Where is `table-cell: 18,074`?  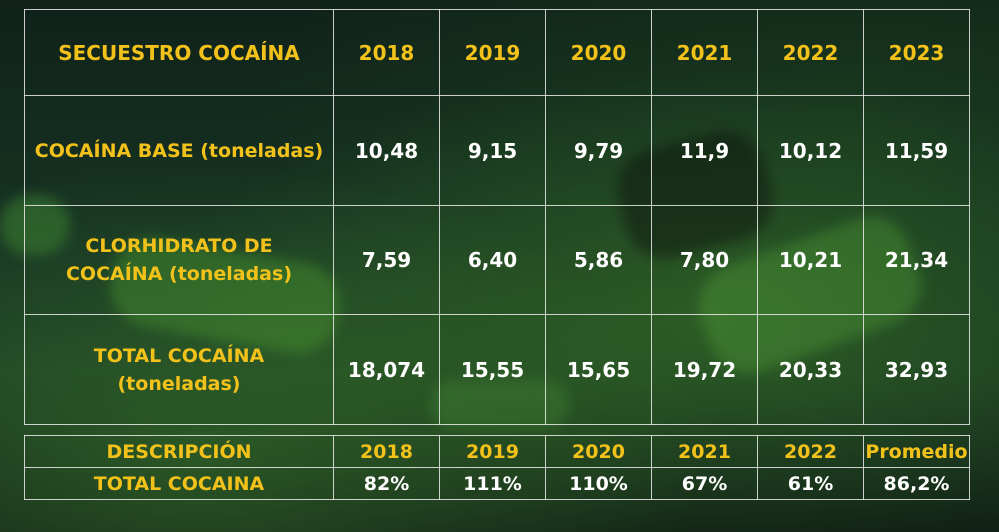 table-cell: 18,074 is located at coordinates (386, 369).